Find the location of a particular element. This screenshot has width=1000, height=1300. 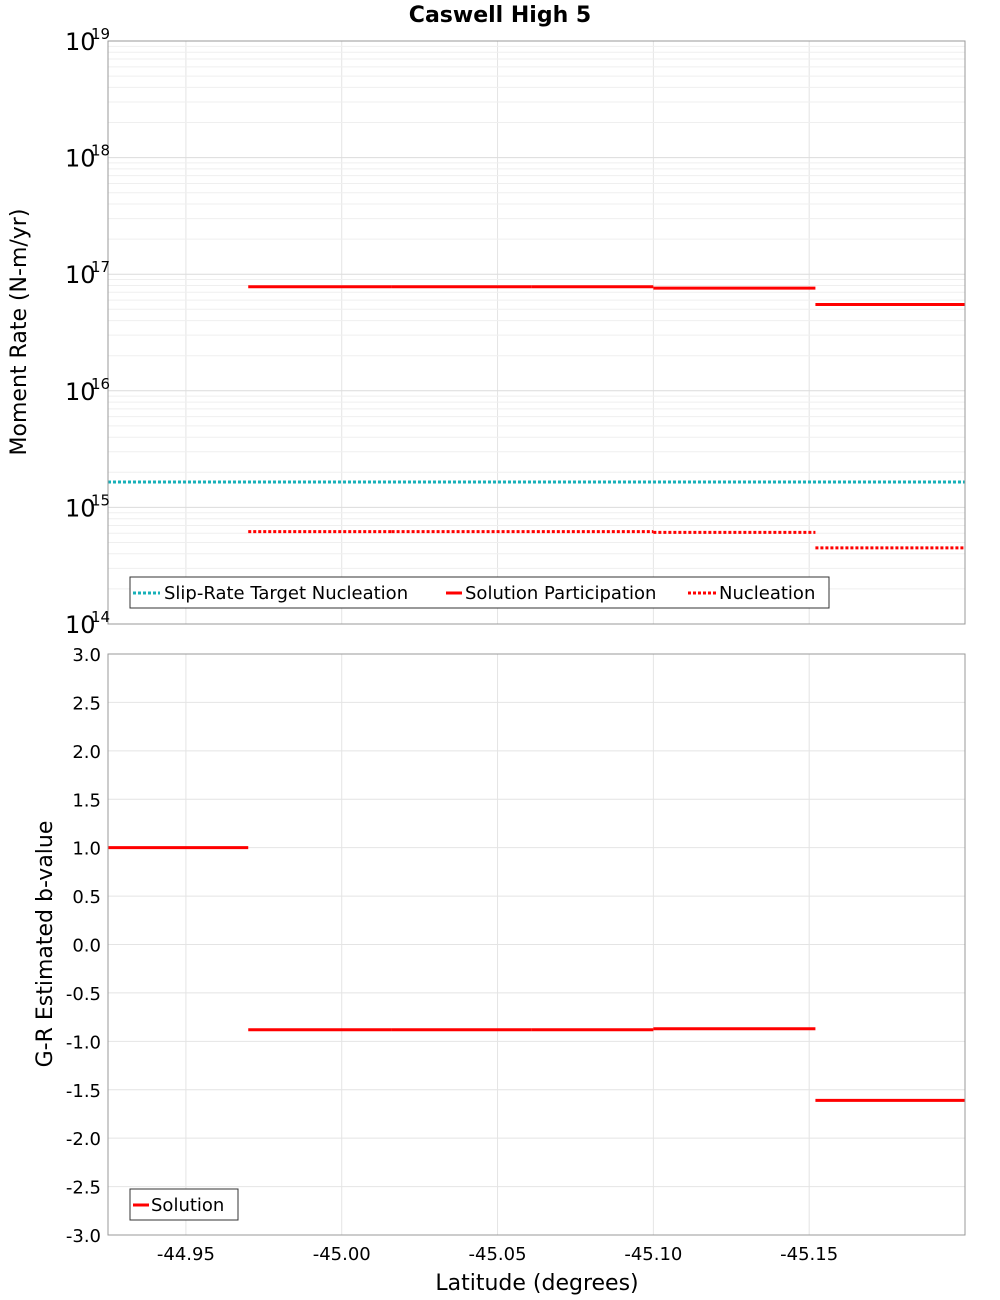

bottom-y-tick-label: 2.0 is located at coordinates (86, 752).